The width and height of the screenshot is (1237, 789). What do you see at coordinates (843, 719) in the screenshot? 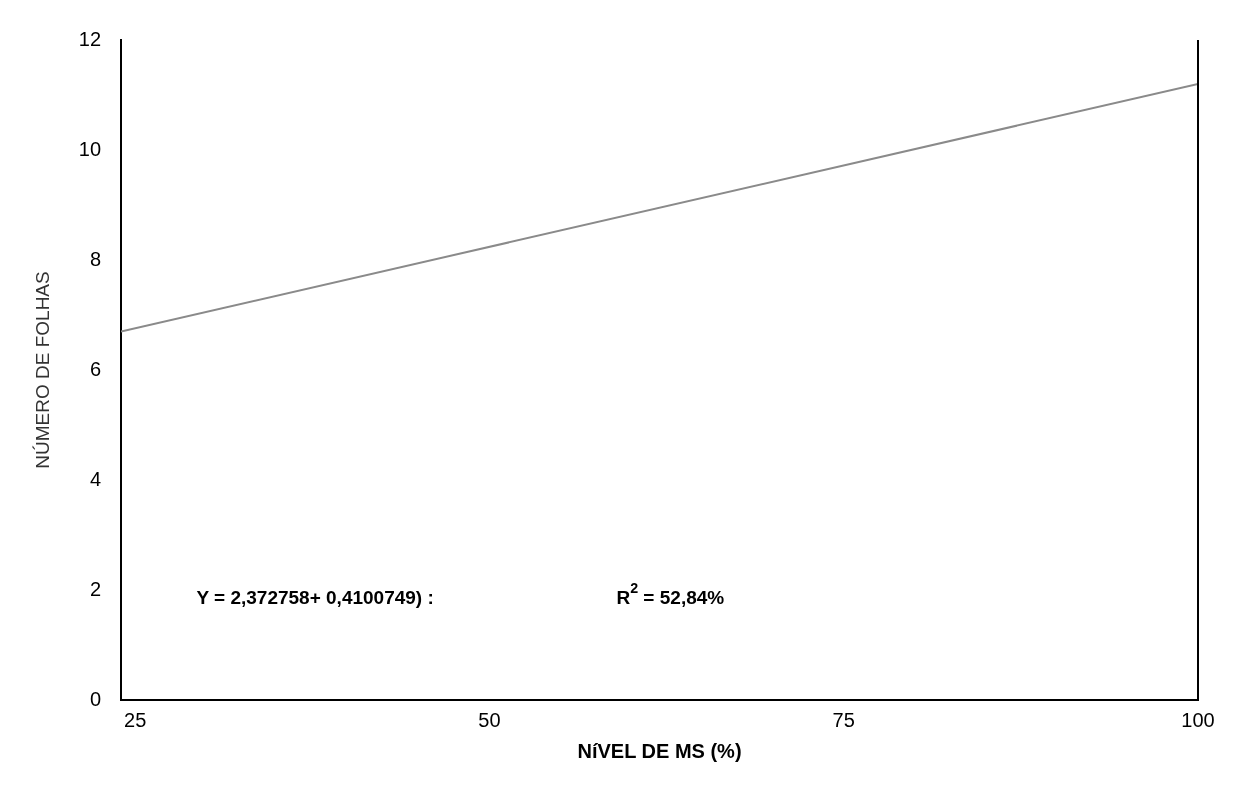
I see `x-tick-label: 75` at bounding box center [843, 719].